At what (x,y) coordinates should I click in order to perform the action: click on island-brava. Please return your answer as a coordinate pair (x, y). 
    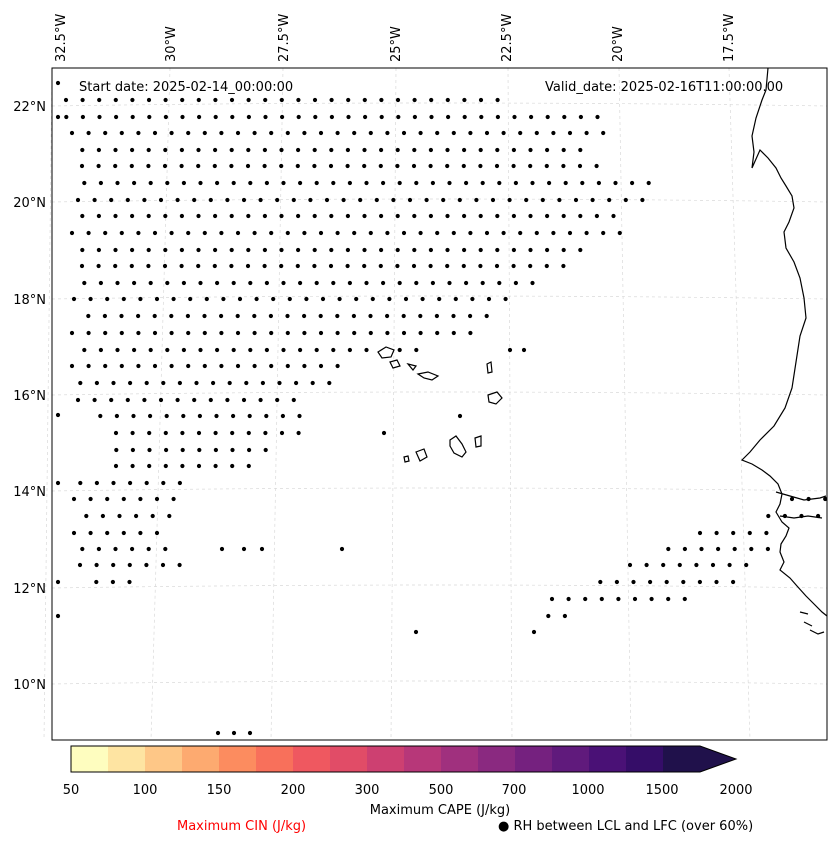
    Looking at the image, I should click on (406, 459).